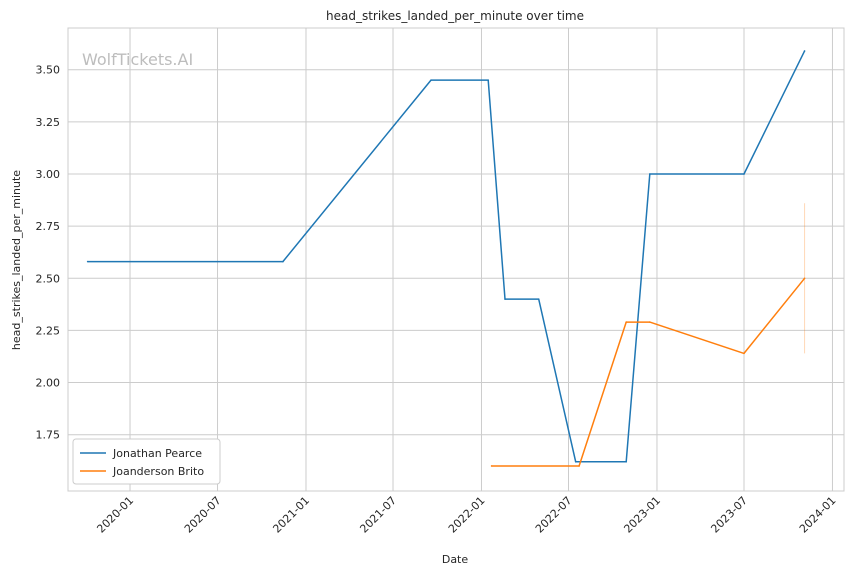 The height and width of the screenshot is (575, 860). What do you see at coordinates (48, 70) in the screenshot?
I see `y-tick-label: 3.50` at bounding box center [48, 70].